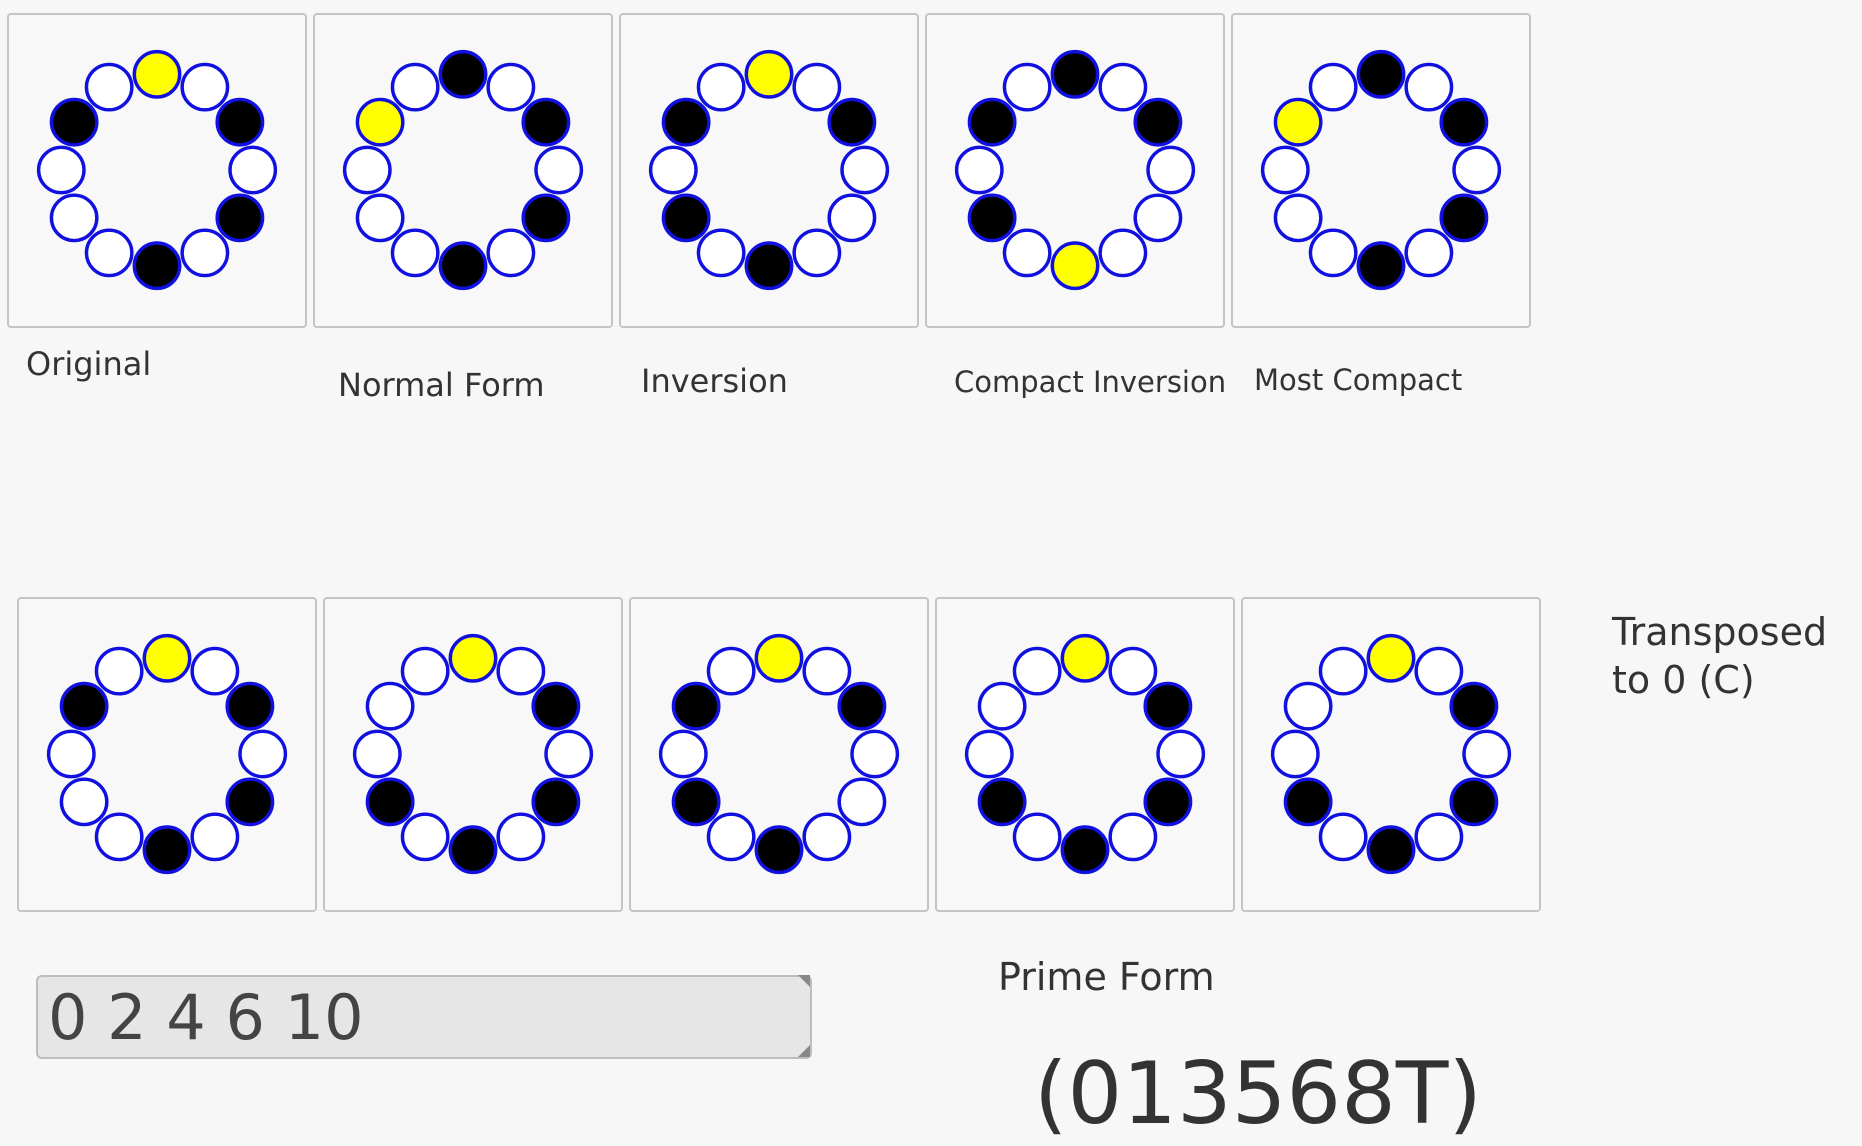 The image size is (1862, 1146). Describe the element at coordinates (1075, 266) in the screenshot. I see `pitch-class-6-root` at that location.